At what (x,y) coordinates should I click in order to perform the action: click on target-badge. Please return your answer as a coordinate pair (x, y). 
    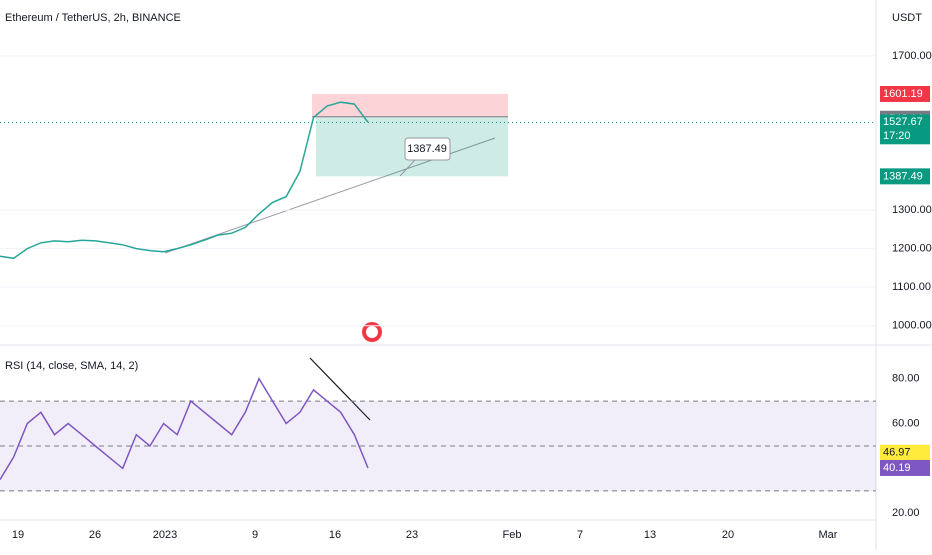
    Looking at the image, I should click on (905, 176).